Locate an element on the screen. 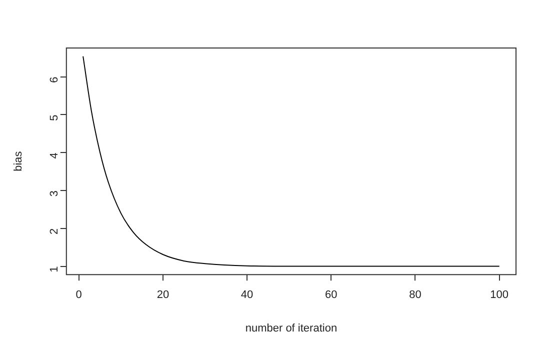 The image size is (540, 345). x-tick-label: 40 is located at coordinates (247, 295).